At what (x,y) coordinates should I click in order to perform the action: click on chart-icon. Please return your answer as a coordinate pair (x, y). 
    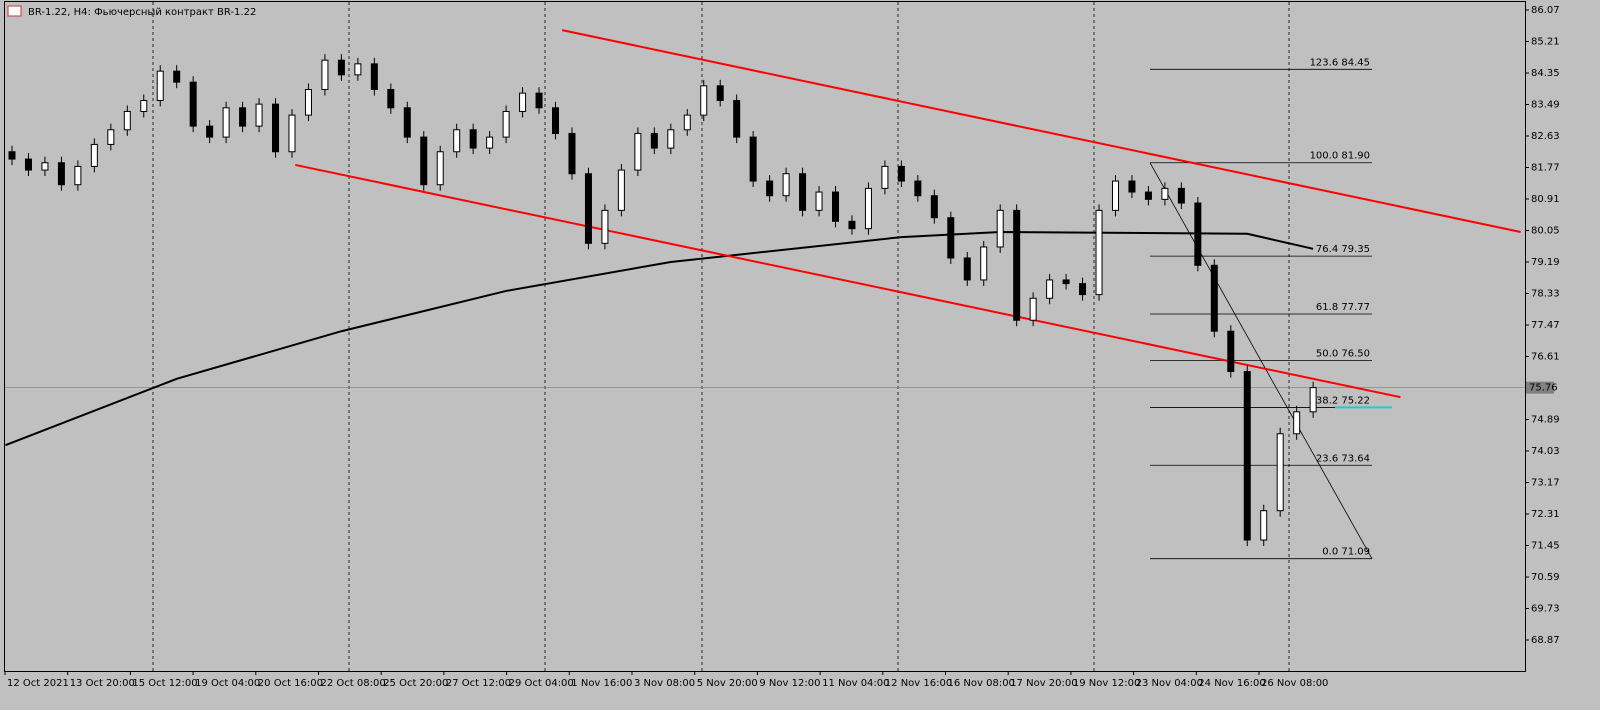
    Looking at the image, I should click on (14, 11).